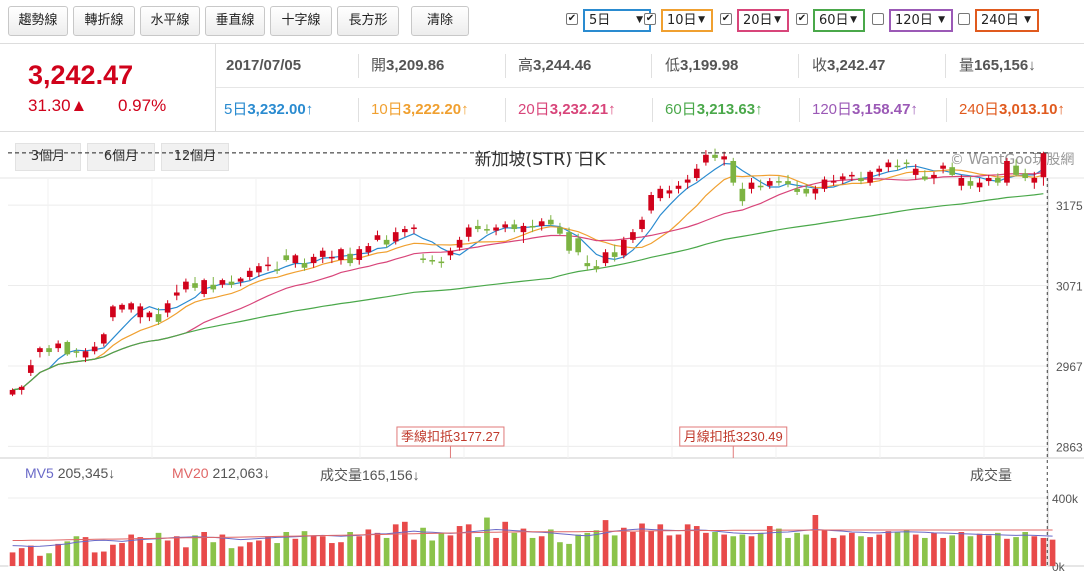 Image resolution: width=1084 pixels, height=572 pixels. What do you see at coordinates (38, 21) in the screenshot?
I see `trendline-button: 趨勢線` at bounding box center [38, 21].